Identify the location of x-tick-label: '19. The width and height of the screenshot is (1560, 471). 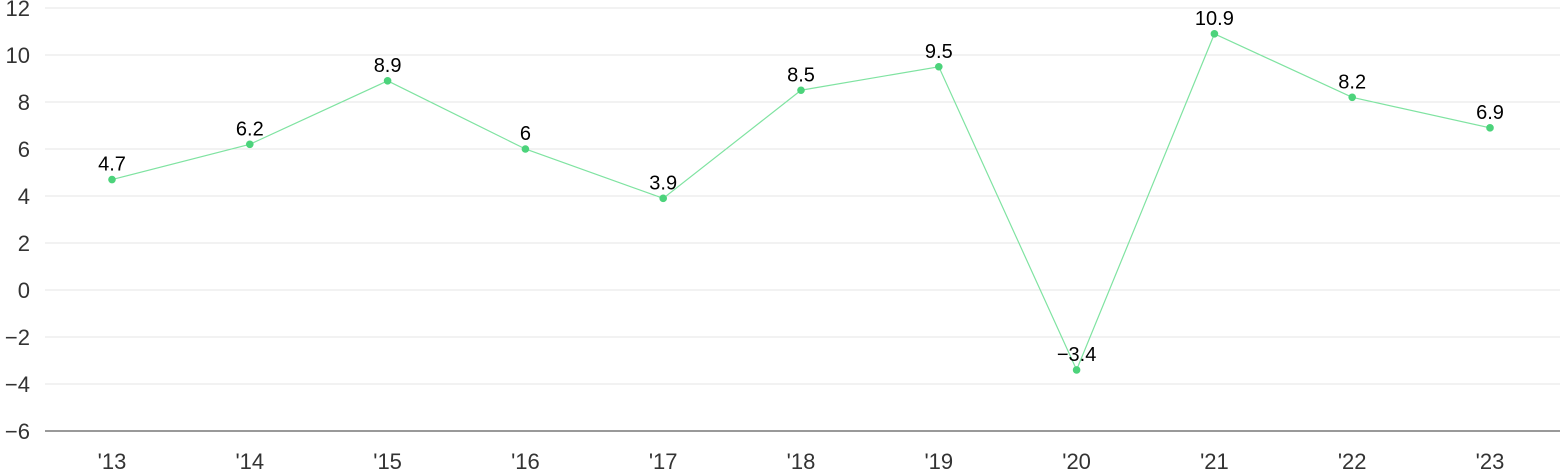
(938, 460).